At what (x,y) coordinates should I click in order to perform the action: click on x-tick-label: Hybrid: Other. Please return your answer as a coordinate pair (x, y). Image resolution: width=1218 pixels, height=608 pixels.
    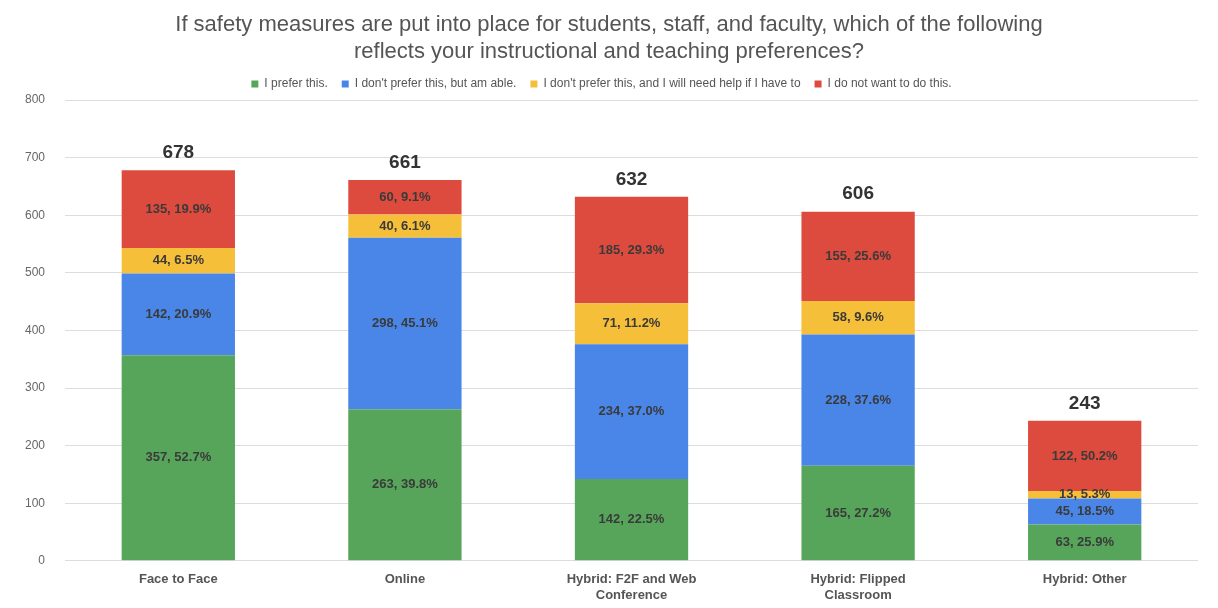
    Looking at the image, I should click on (1084, 579).